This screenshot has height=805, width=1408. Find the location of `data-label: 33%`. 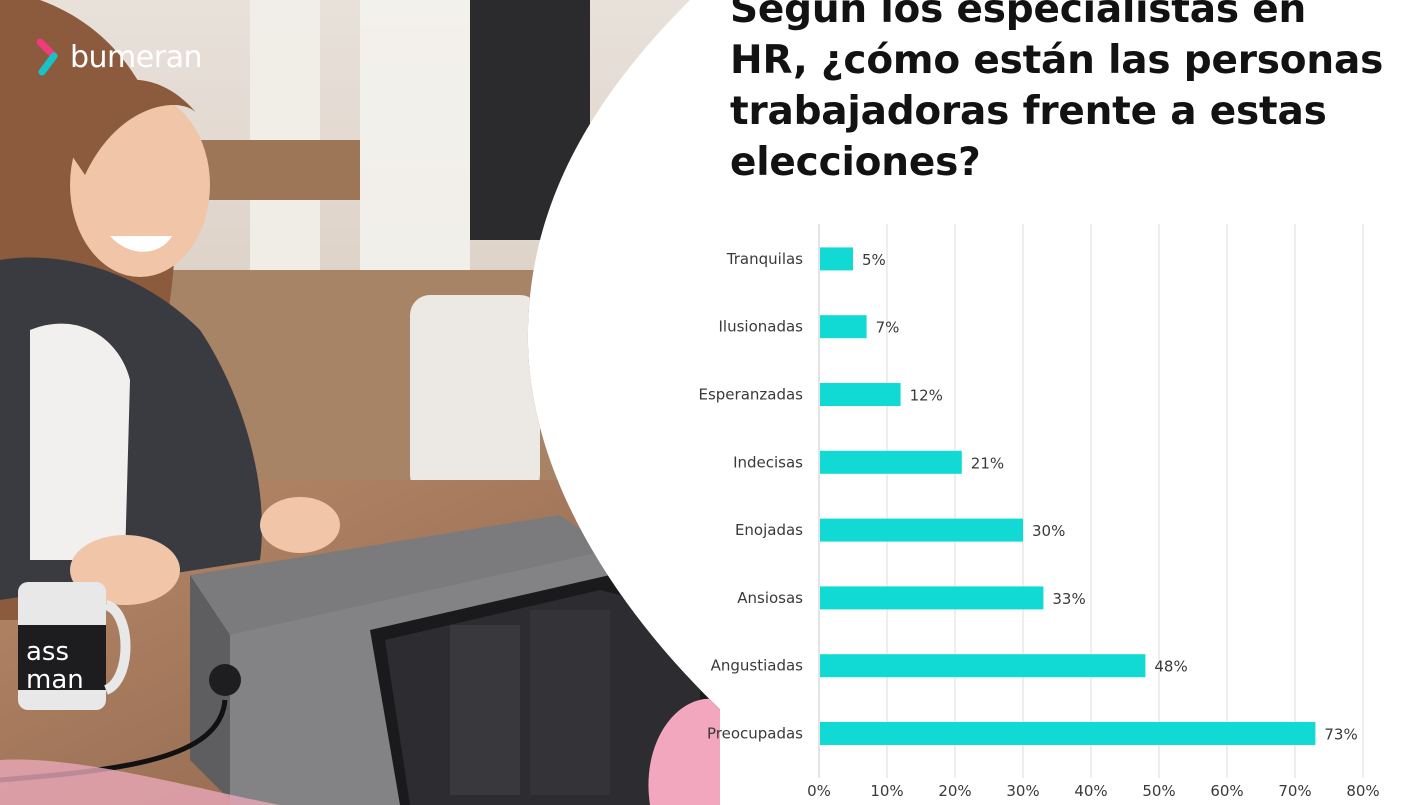

data-label: 33% is located at coordinates (1068, 599).